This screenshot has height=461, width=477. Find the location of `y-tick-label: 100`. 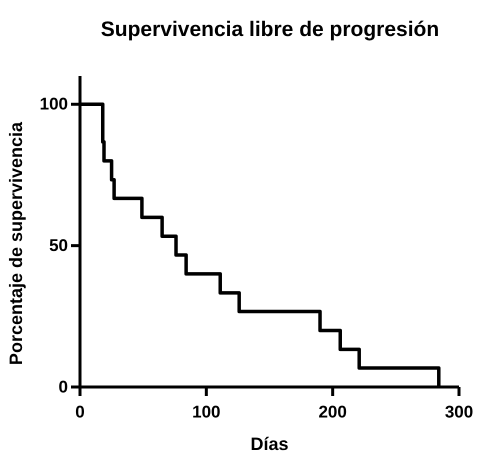

y-tick-label: 100 is located at coordinates (54, 104).